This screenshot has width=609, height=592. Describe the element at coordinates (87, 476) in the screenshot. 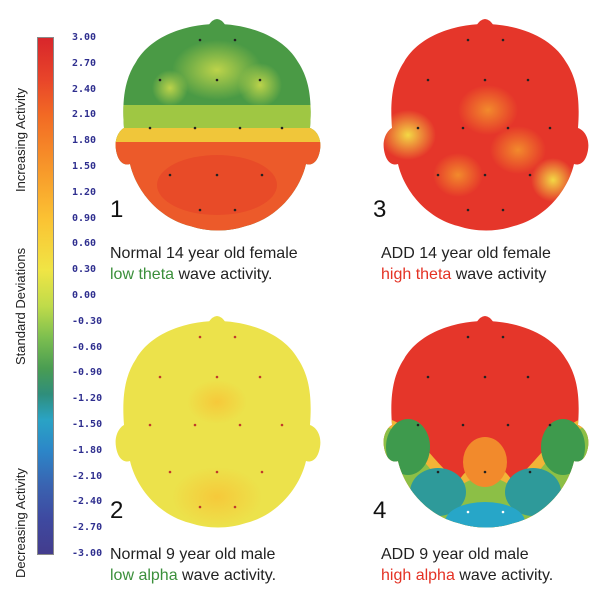

I see `color-scale-tick: -2.10` at that location.